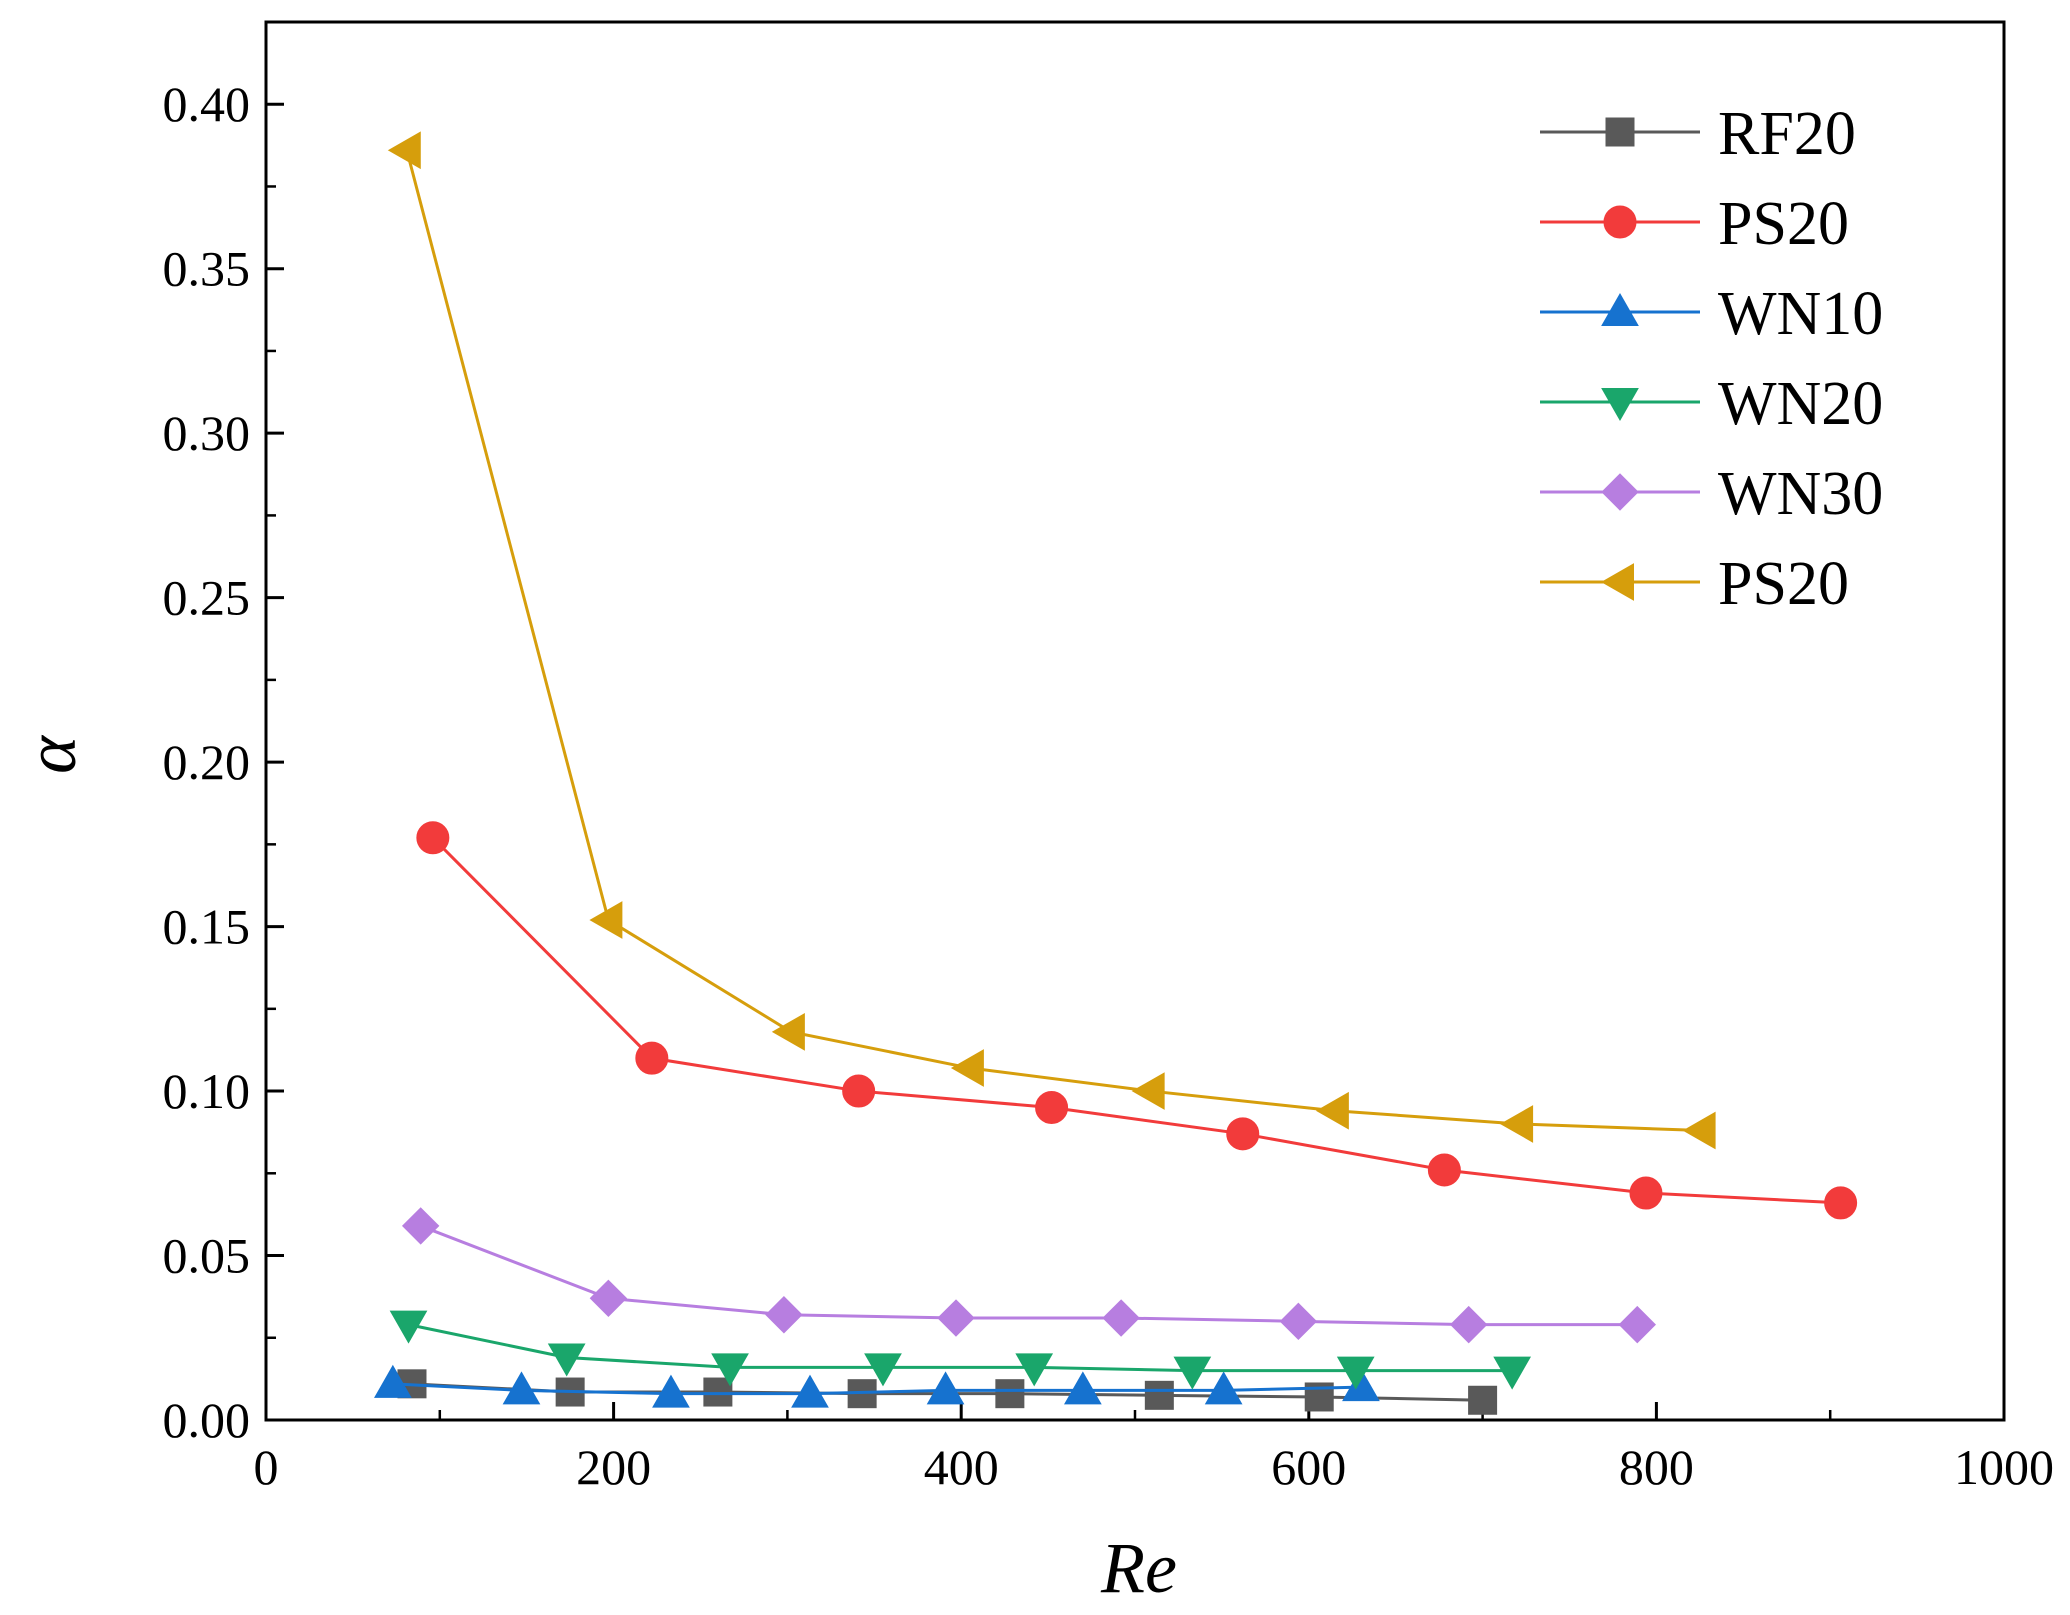  I want to click on legend-label: RF20, so click(1787, 134).